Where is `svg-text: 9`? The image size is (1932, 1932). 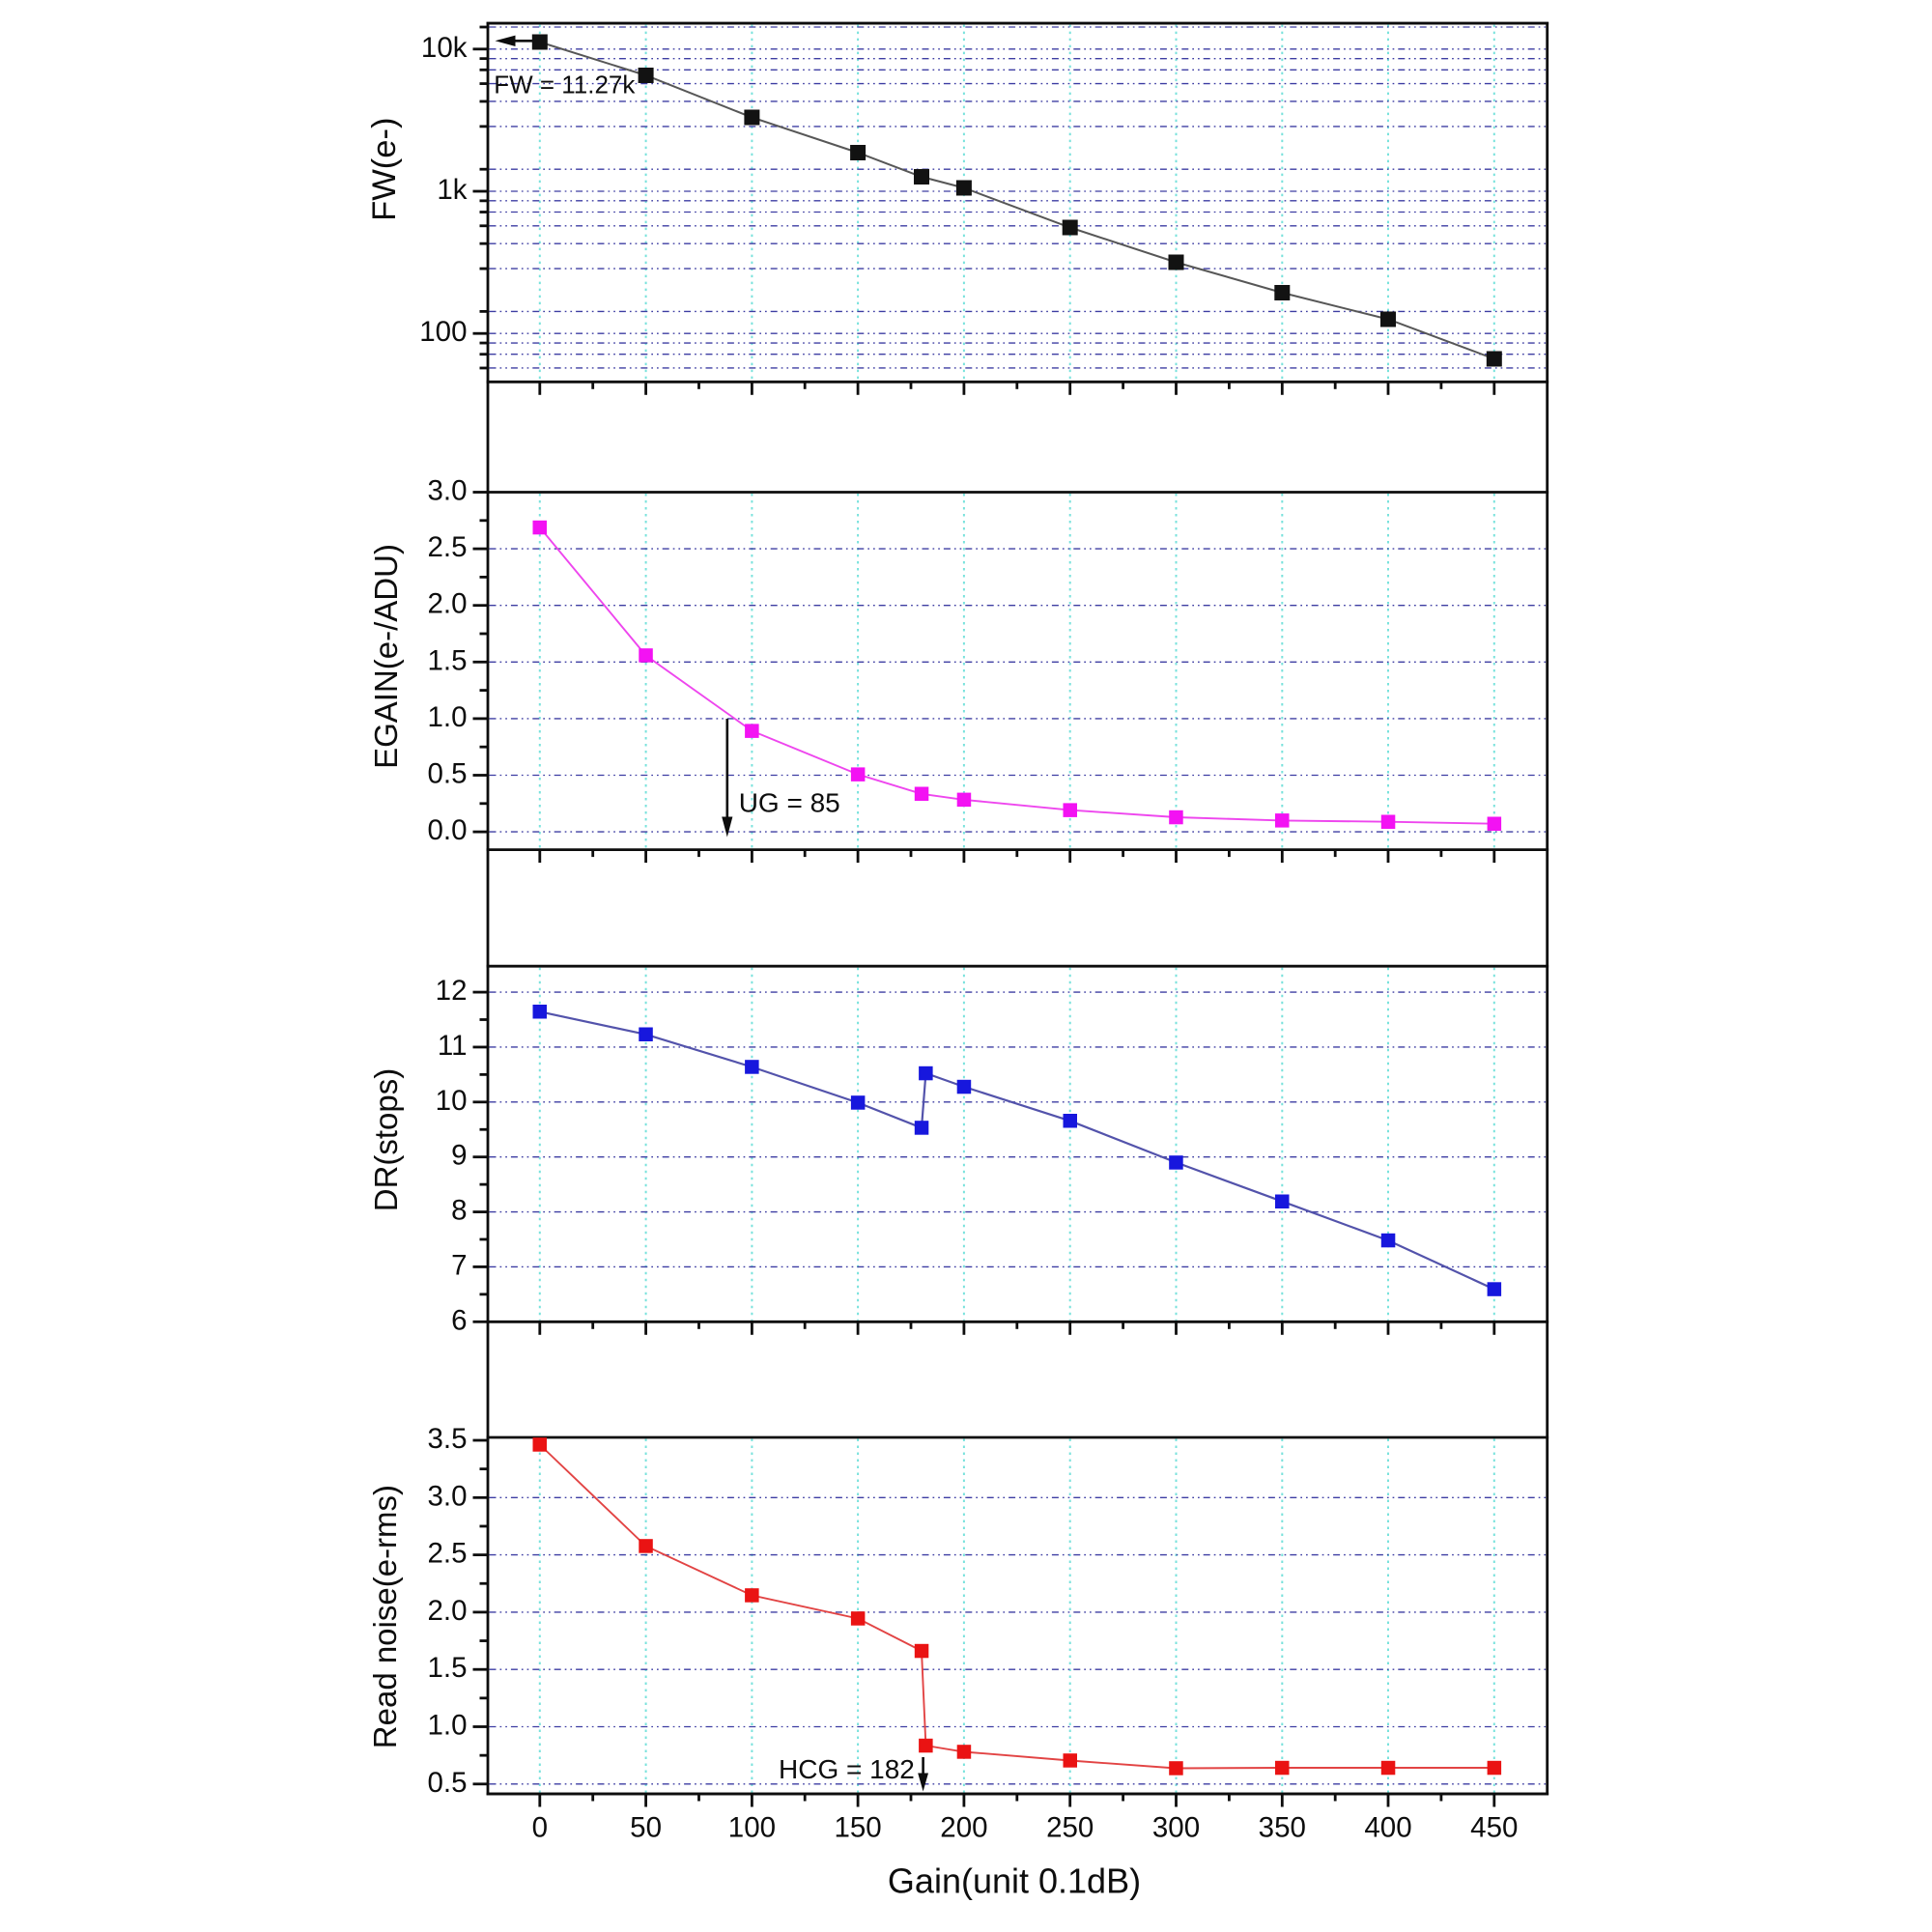 svg-text: 9 is located at coordinates (459, 1156).